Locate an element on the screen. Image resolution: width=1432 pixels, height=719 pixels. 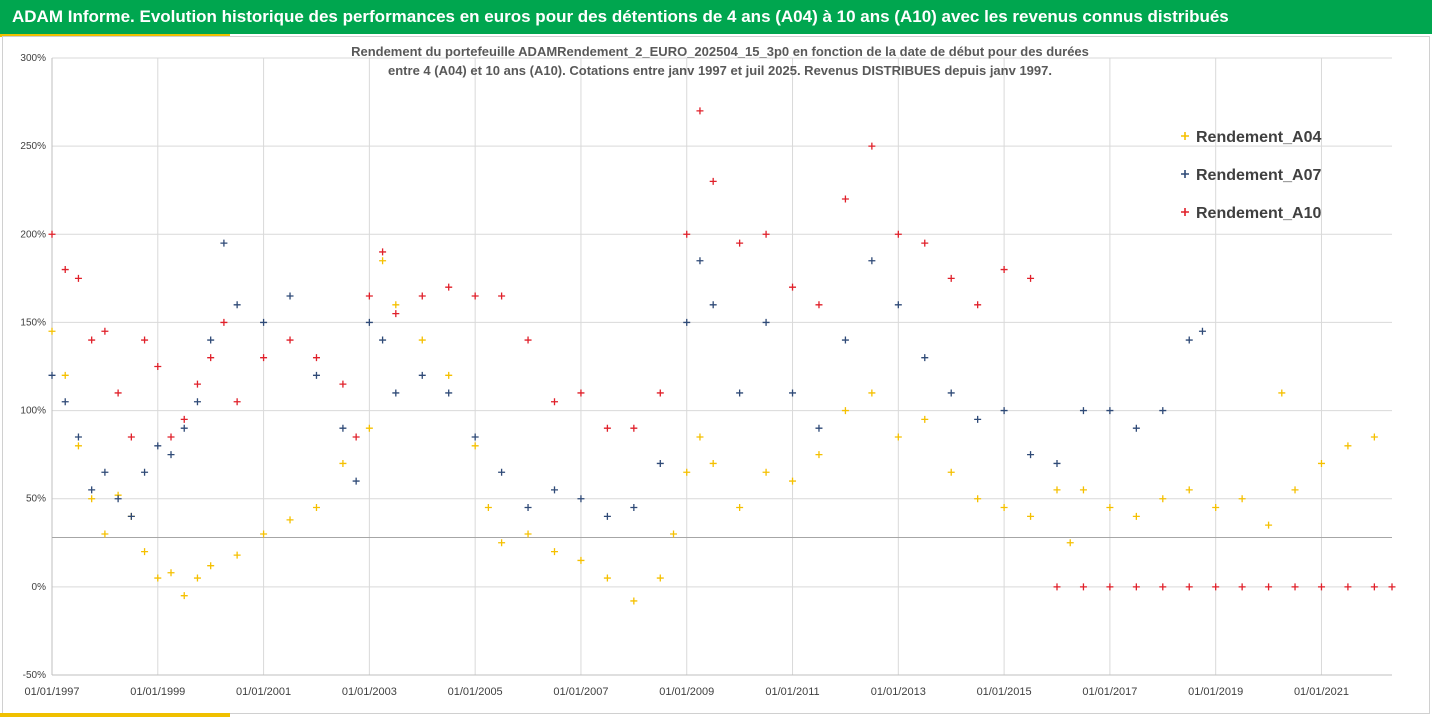
x-tick-label: 01/01/2011 is located at coordinates (792, 692).